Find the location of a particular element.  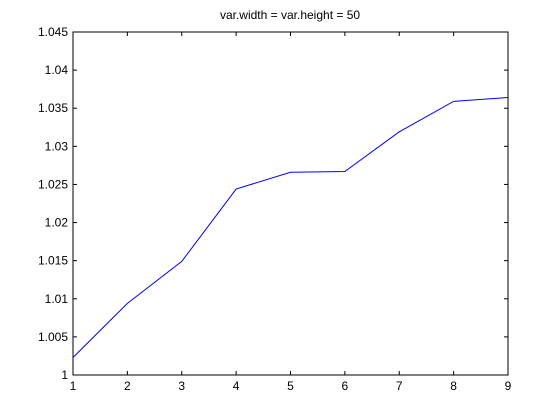

y-tick-label: 1.035 is located at coordinates (53, 108).